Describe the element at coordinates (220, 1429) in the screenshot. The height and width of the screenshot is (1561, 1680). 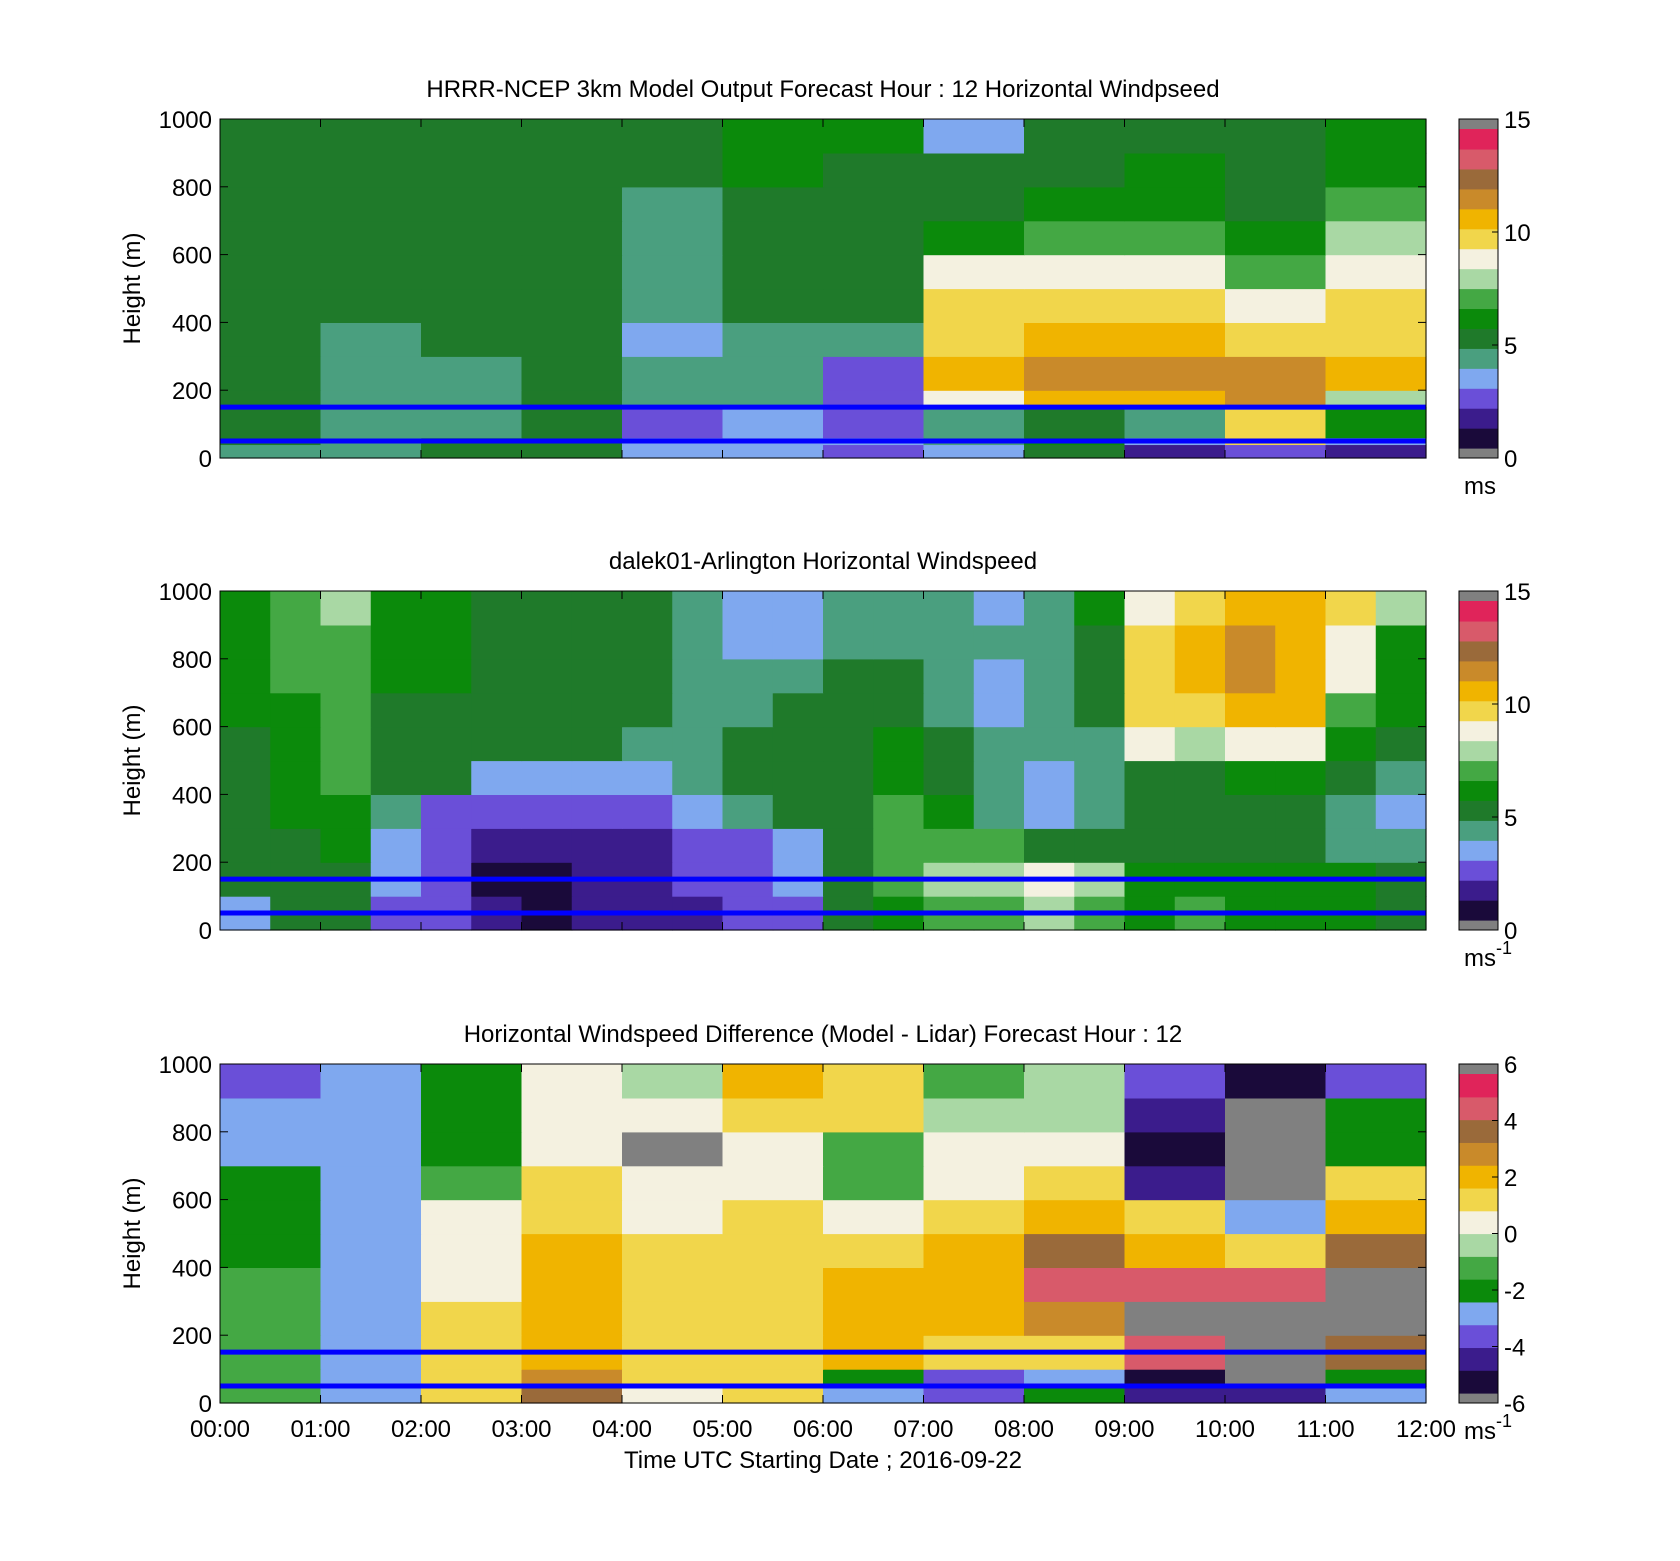
I see `x-tick-label: 00:00` at that location.